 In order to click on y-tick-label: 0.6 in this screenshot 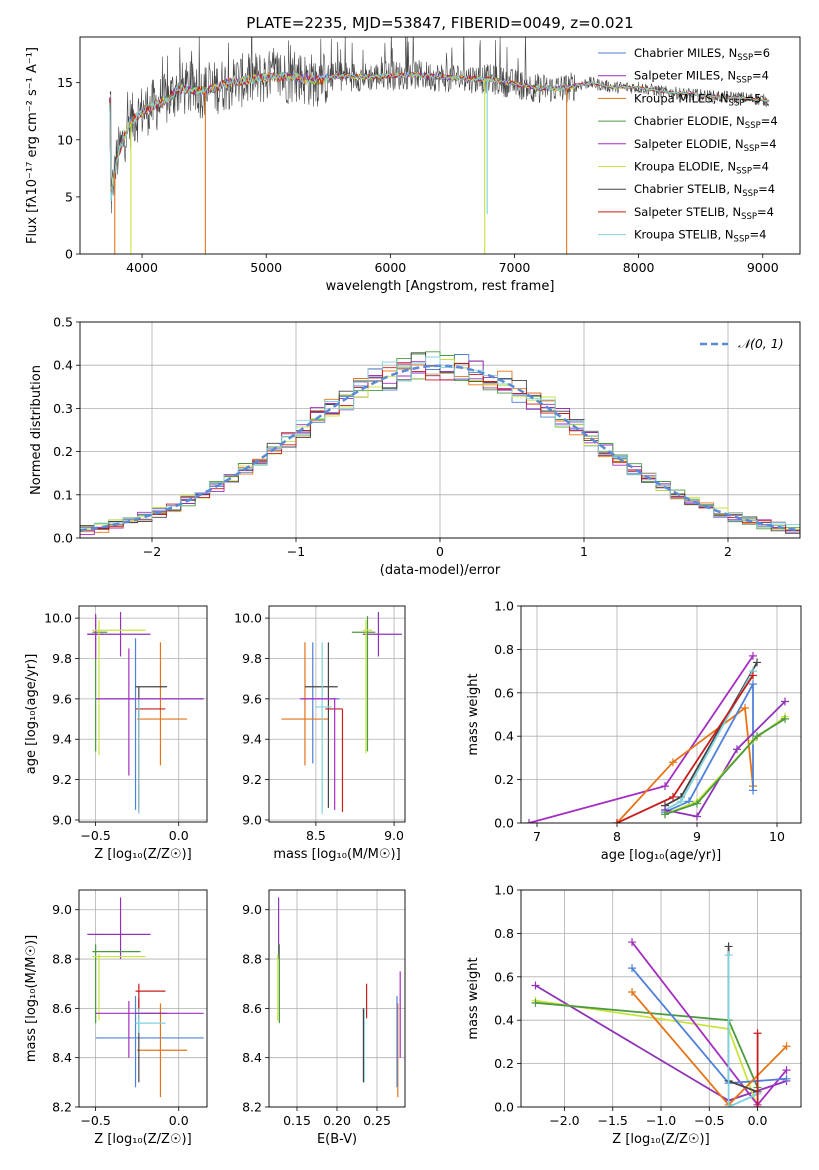, I will do `click(504, 976)`.